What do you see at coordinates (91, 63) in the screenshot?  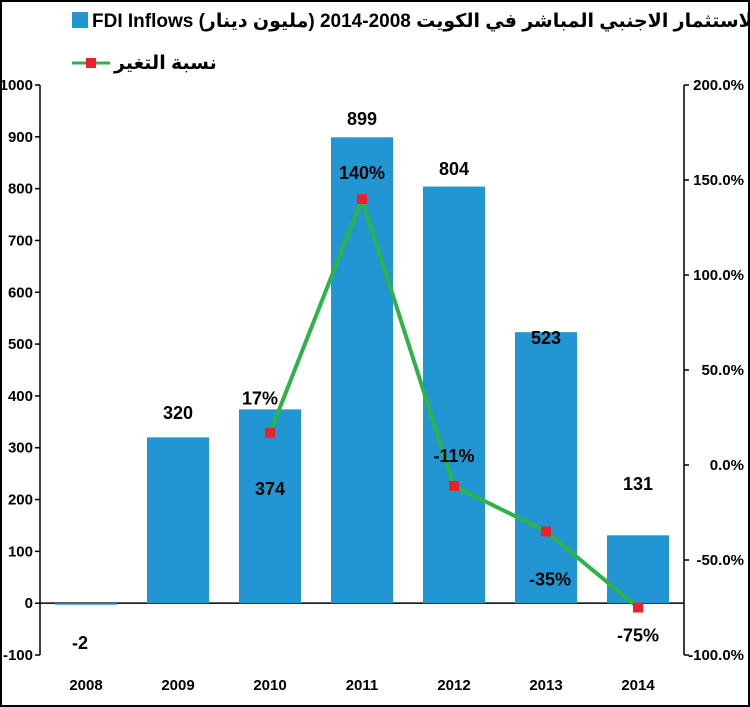 I see `legend-marker-line` at bounding box center [91, 63].